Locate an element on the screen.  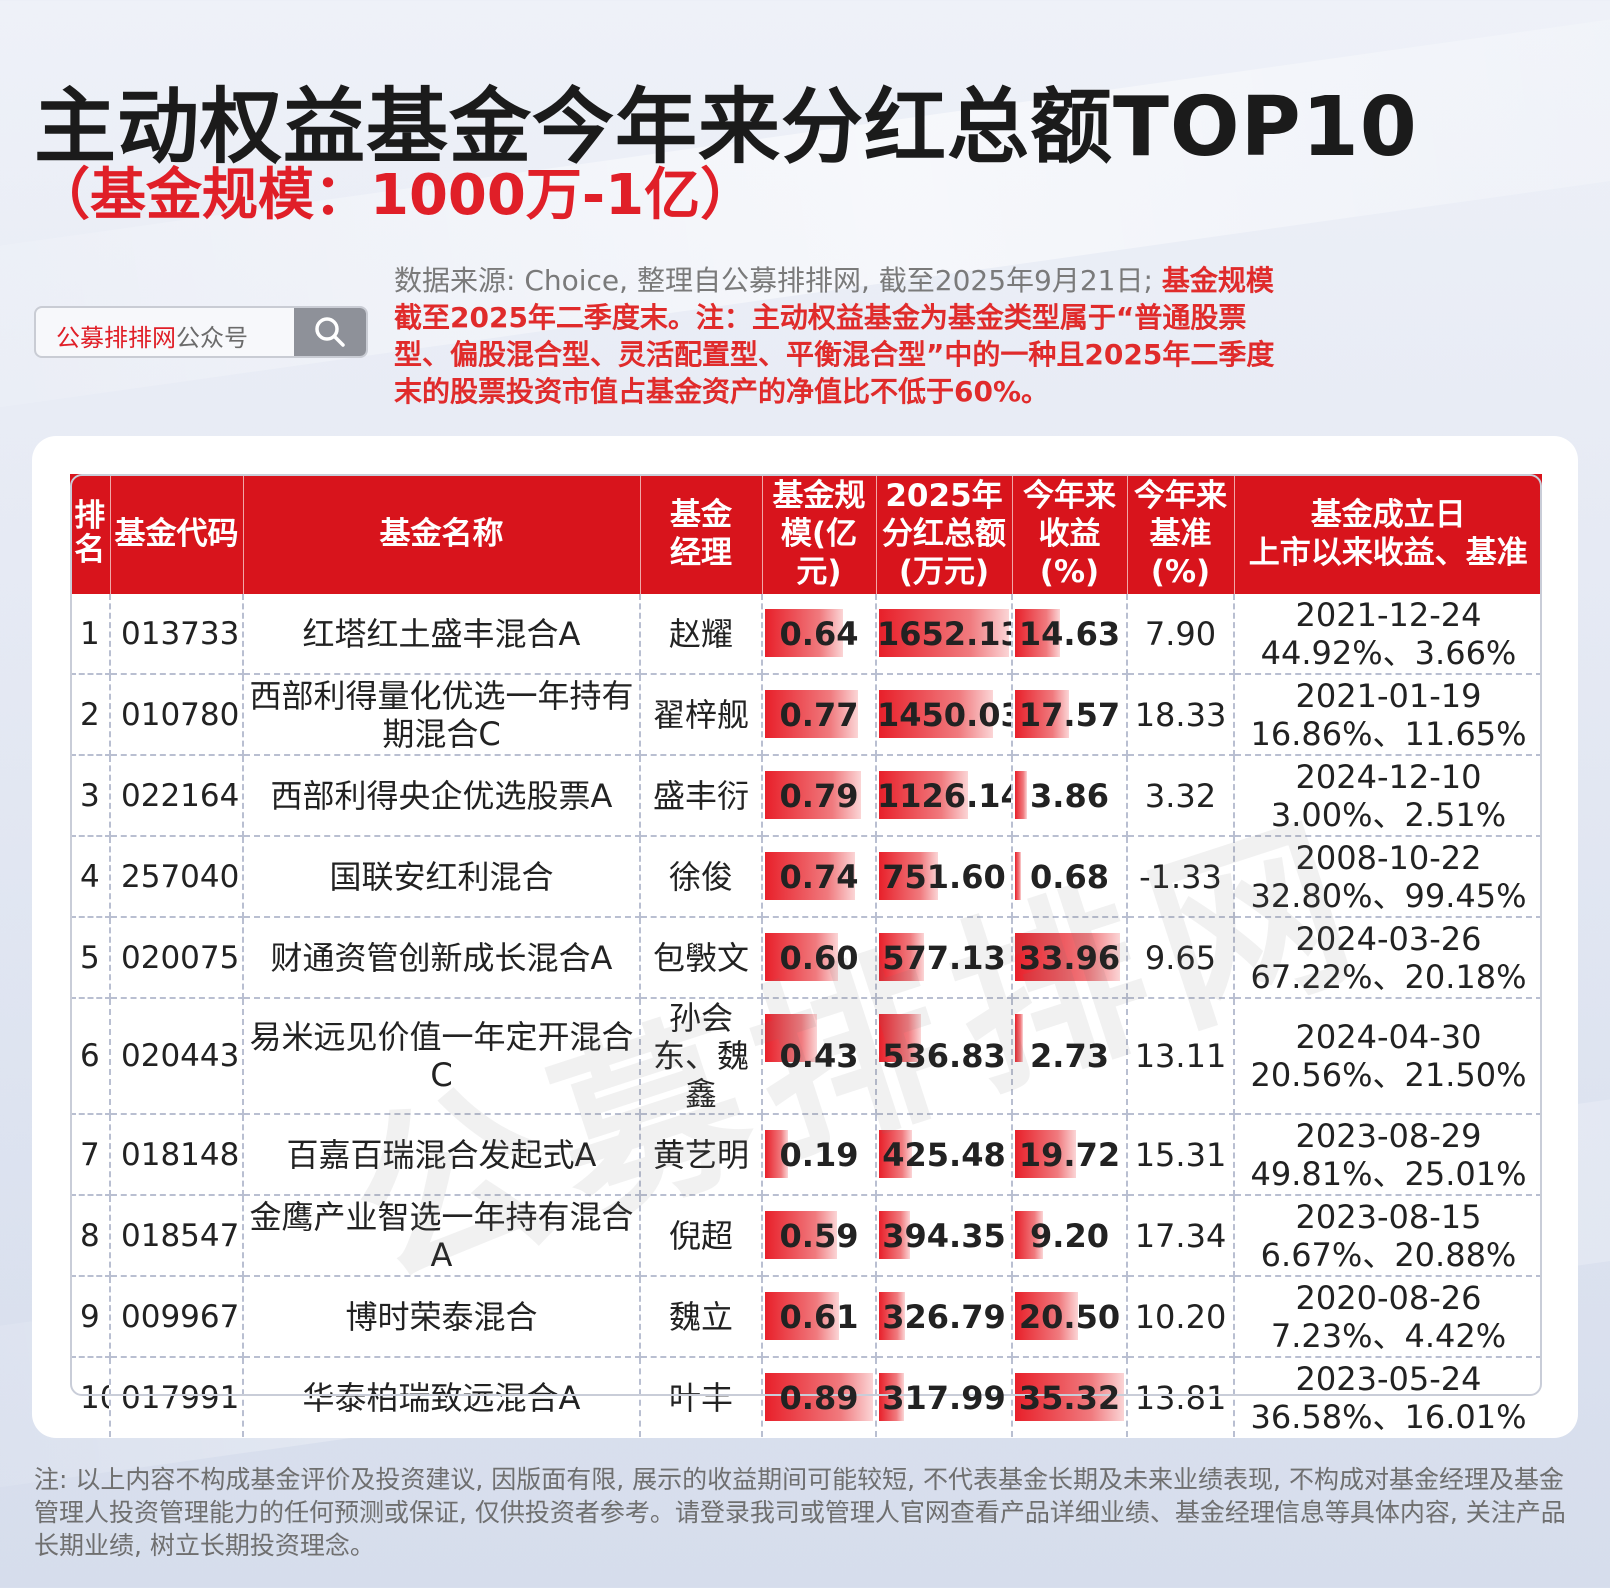
since-inception-return: 16.86%、11.65% is located at coordinates (1388, 733).